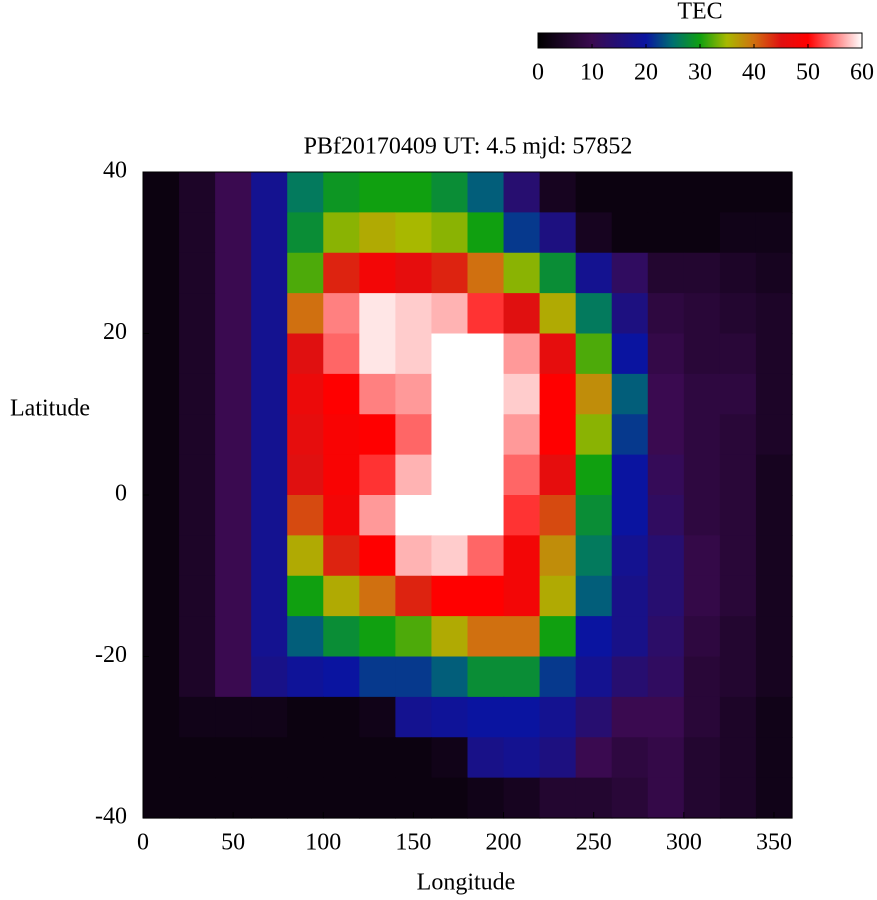 This screenshot has width=877, height=900. Describe the element at coordinates (754, 73) in the screenshot. I see `colorbar-tick-label: 40` at that location.